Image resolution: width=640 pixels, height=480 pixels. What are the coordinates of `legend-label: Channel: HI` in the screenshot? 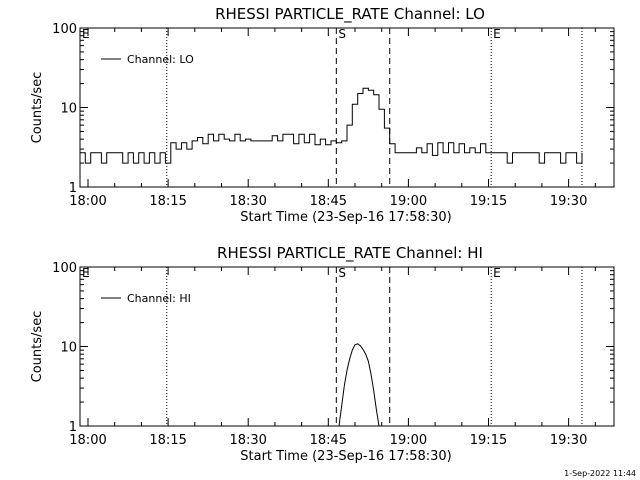 It's located at (159, 298).